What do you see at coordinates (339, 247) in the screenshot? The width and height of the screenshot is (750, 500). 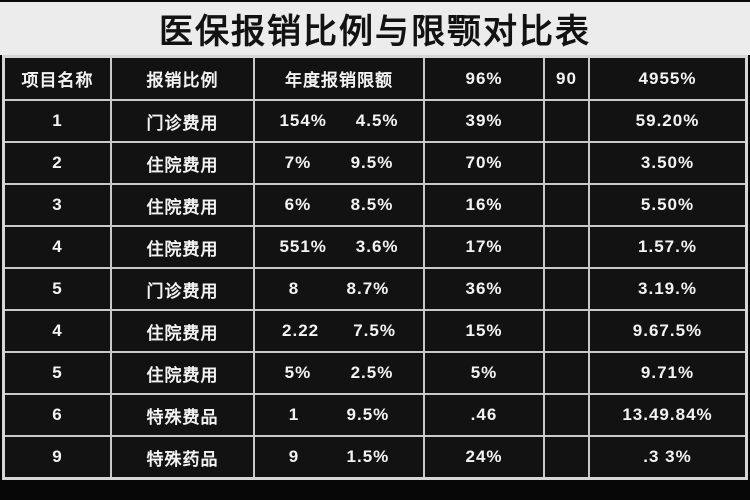 I see `cell-annual-limit: 551% 3.6%` at bounding box center [339, 247].